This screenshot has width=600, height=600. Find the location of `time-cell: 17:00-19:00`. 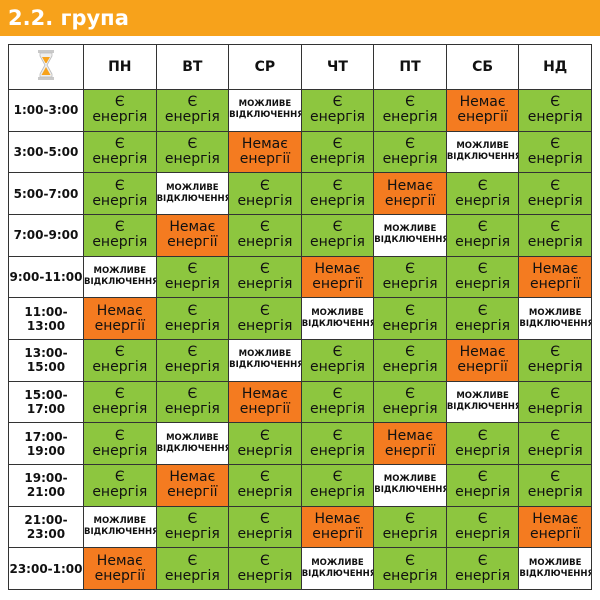

time-cell: 17:00-19:00 is located at coordinates (46, 443).